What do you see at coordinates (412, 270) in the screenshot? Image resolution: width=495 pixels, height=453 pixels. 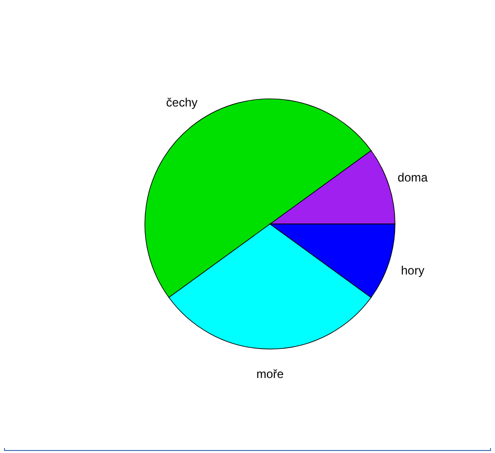 I see `slice-label: hory` at bounding box center [412, 270].